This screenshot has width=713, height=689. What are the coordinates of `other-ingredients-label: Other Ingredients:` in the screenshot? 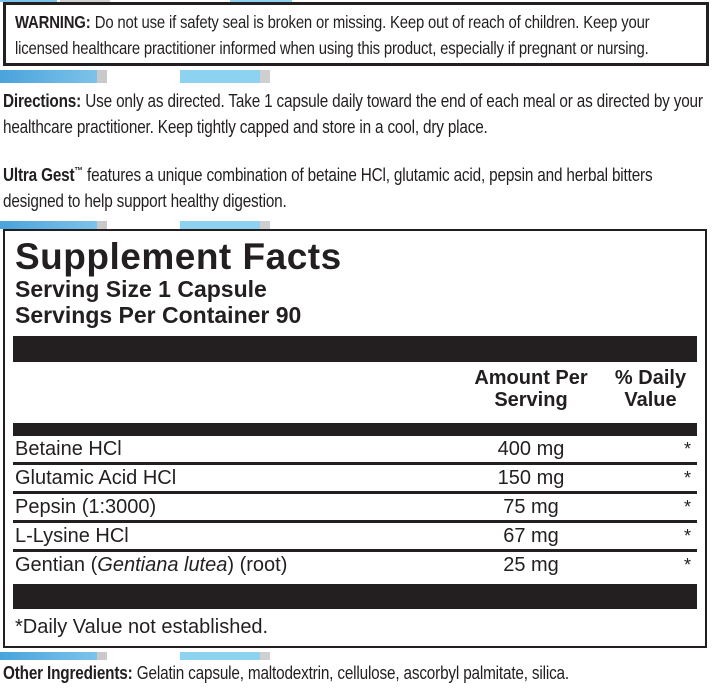 It's located at (68, 673).